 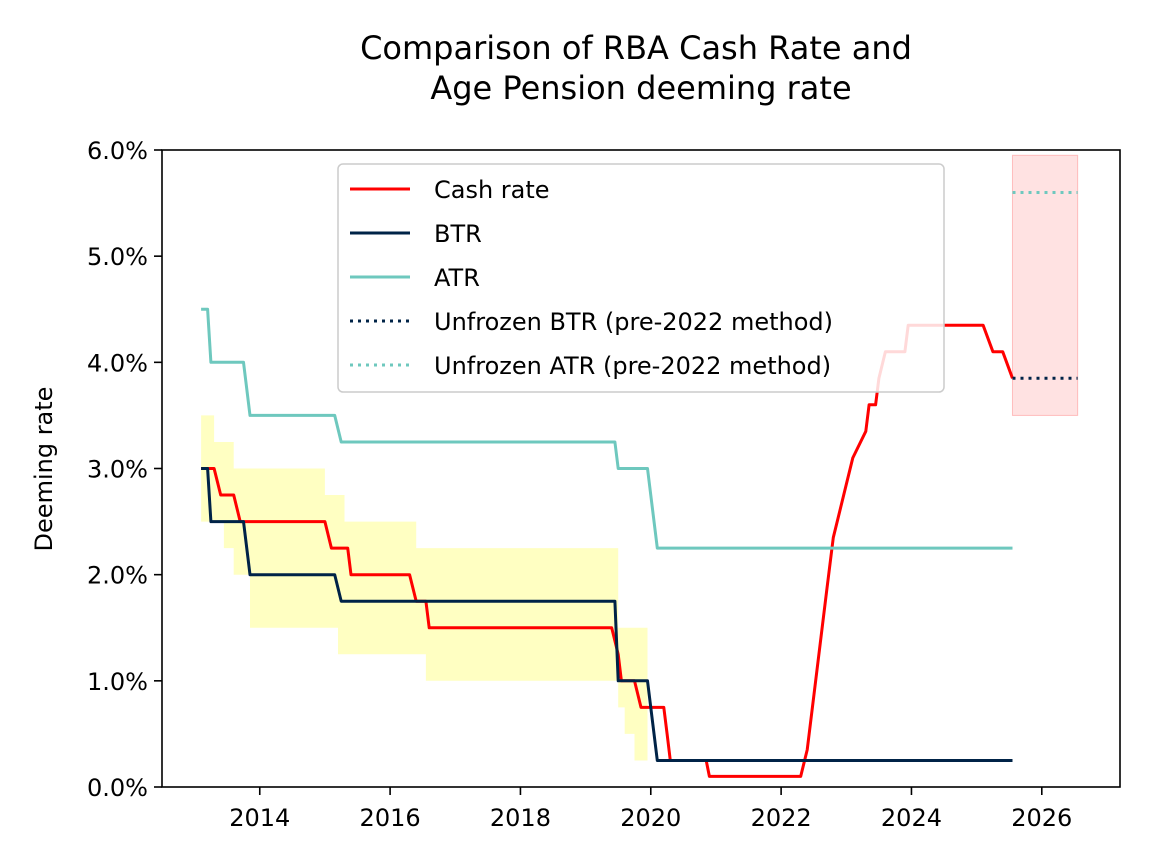 What do you see at coordinates (636, 48) in the screenshot?
I see `chart-title-line-1: Comparison of RBA Cash Rate and` at bounding box center [636, 48].